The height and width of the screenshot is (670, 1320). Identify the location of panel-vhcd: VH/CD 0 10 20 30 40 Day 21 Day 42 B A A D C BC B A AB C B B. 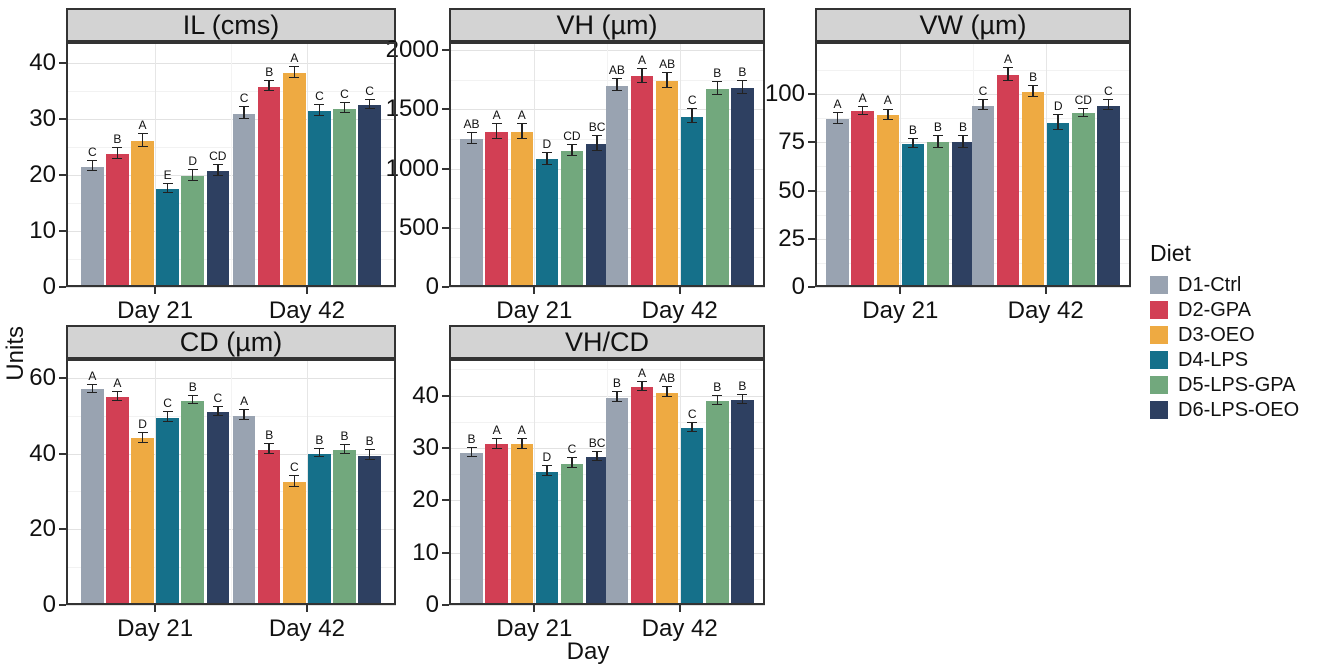
(588, 483).